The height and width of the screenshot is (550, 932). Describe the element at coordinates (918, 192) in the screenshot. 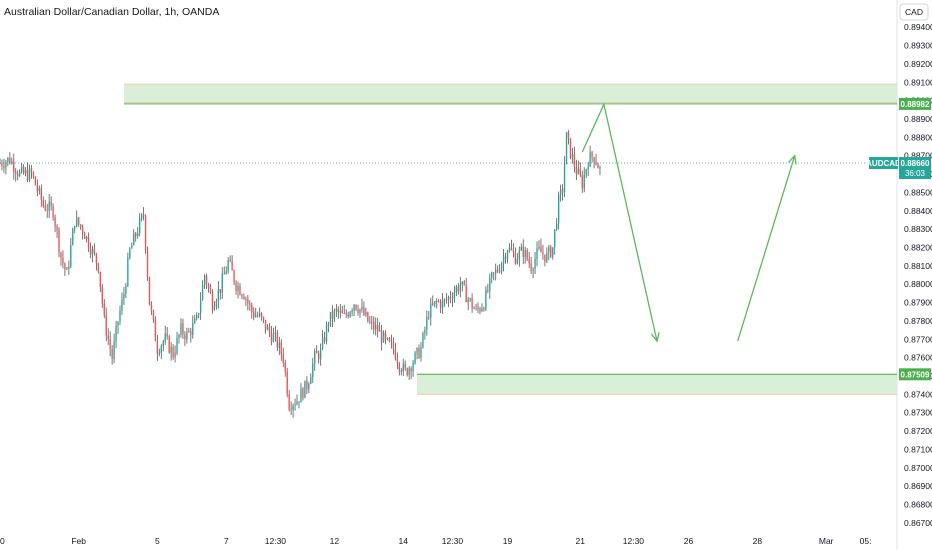

I see `y-tick-label: 0.88500` at that location.